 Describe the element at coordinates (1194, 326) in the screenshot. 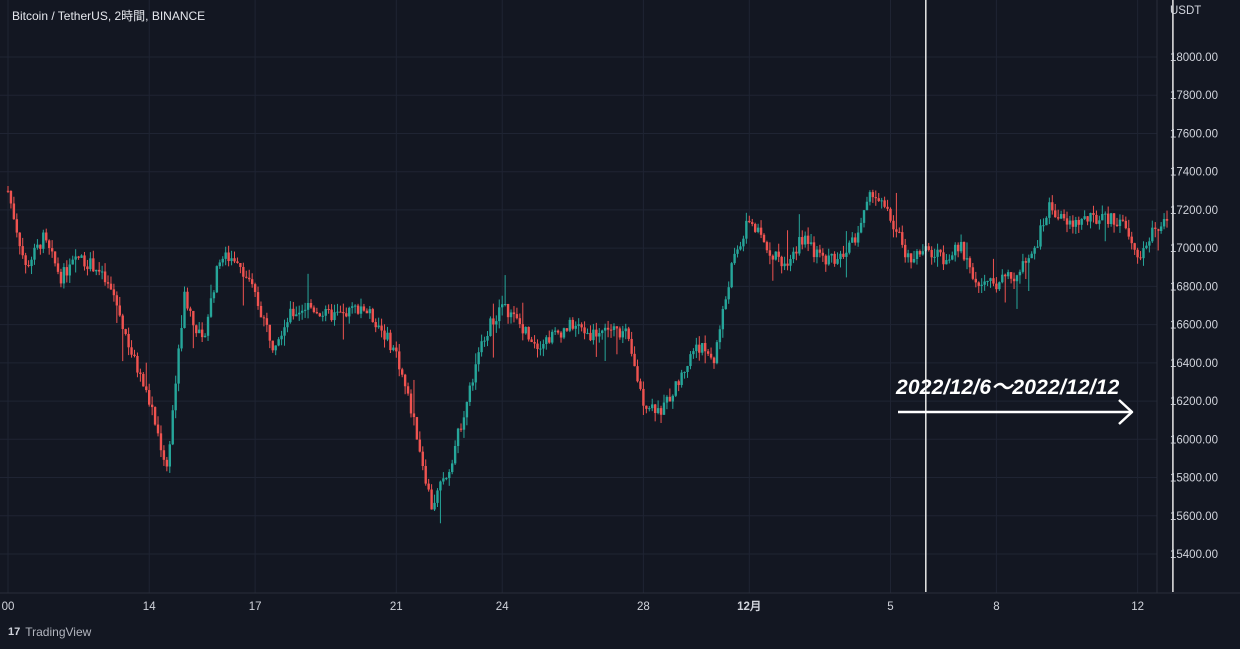

I see `y-tick-label: 16600.00` at that location.